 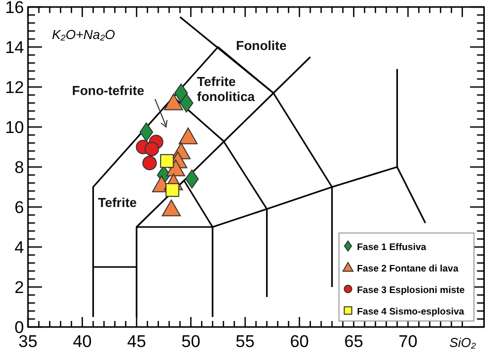 What do you see at coordinates (19, 207) in the screenshot?
I see `y-tick-label: 6` at bounding box center [19, 207].